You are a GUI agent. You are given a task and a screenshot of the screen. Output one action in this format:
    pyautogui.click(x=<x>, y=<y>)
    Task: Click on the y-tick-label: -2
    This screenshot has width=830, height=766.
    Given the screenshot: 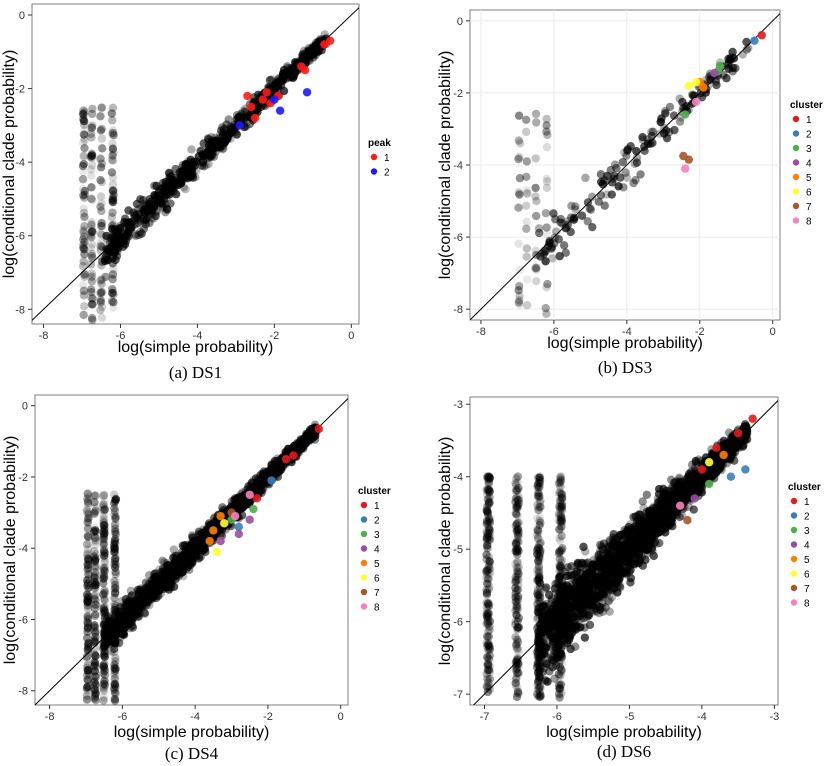 What is the action you would take?
    pyautogui.click(x=23, y=478)
    